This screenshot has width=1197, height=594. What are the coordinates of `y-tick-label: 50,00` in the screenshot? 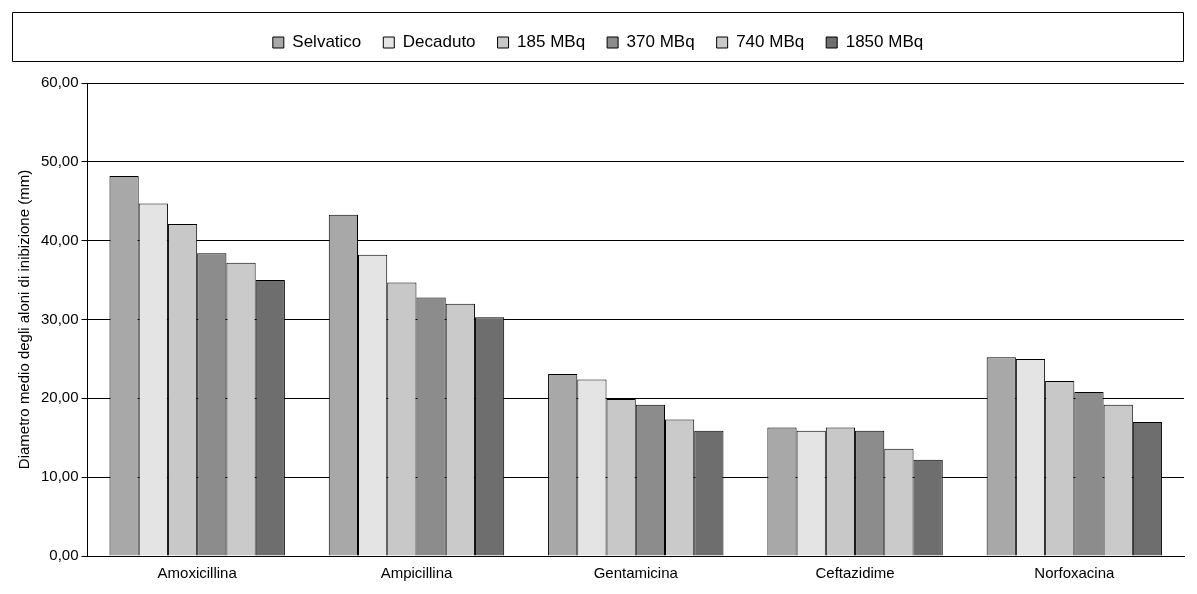 It's located at (59, 160).